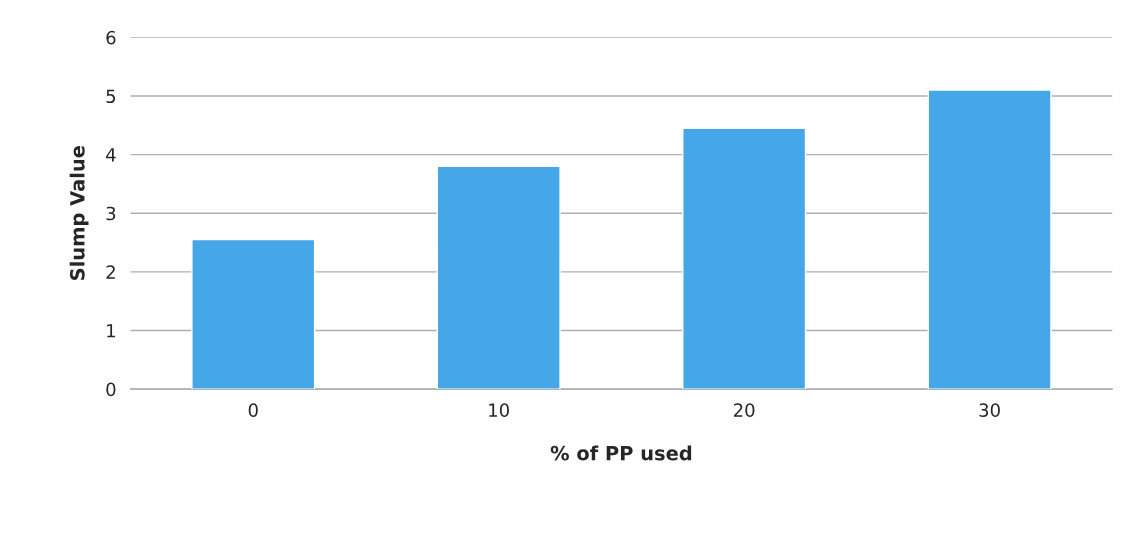 This screenshot has width=1135, height=533. Describe the element at coordinates (111, 213) in the screenshot. I see `y-tick-label: 3` at that location.